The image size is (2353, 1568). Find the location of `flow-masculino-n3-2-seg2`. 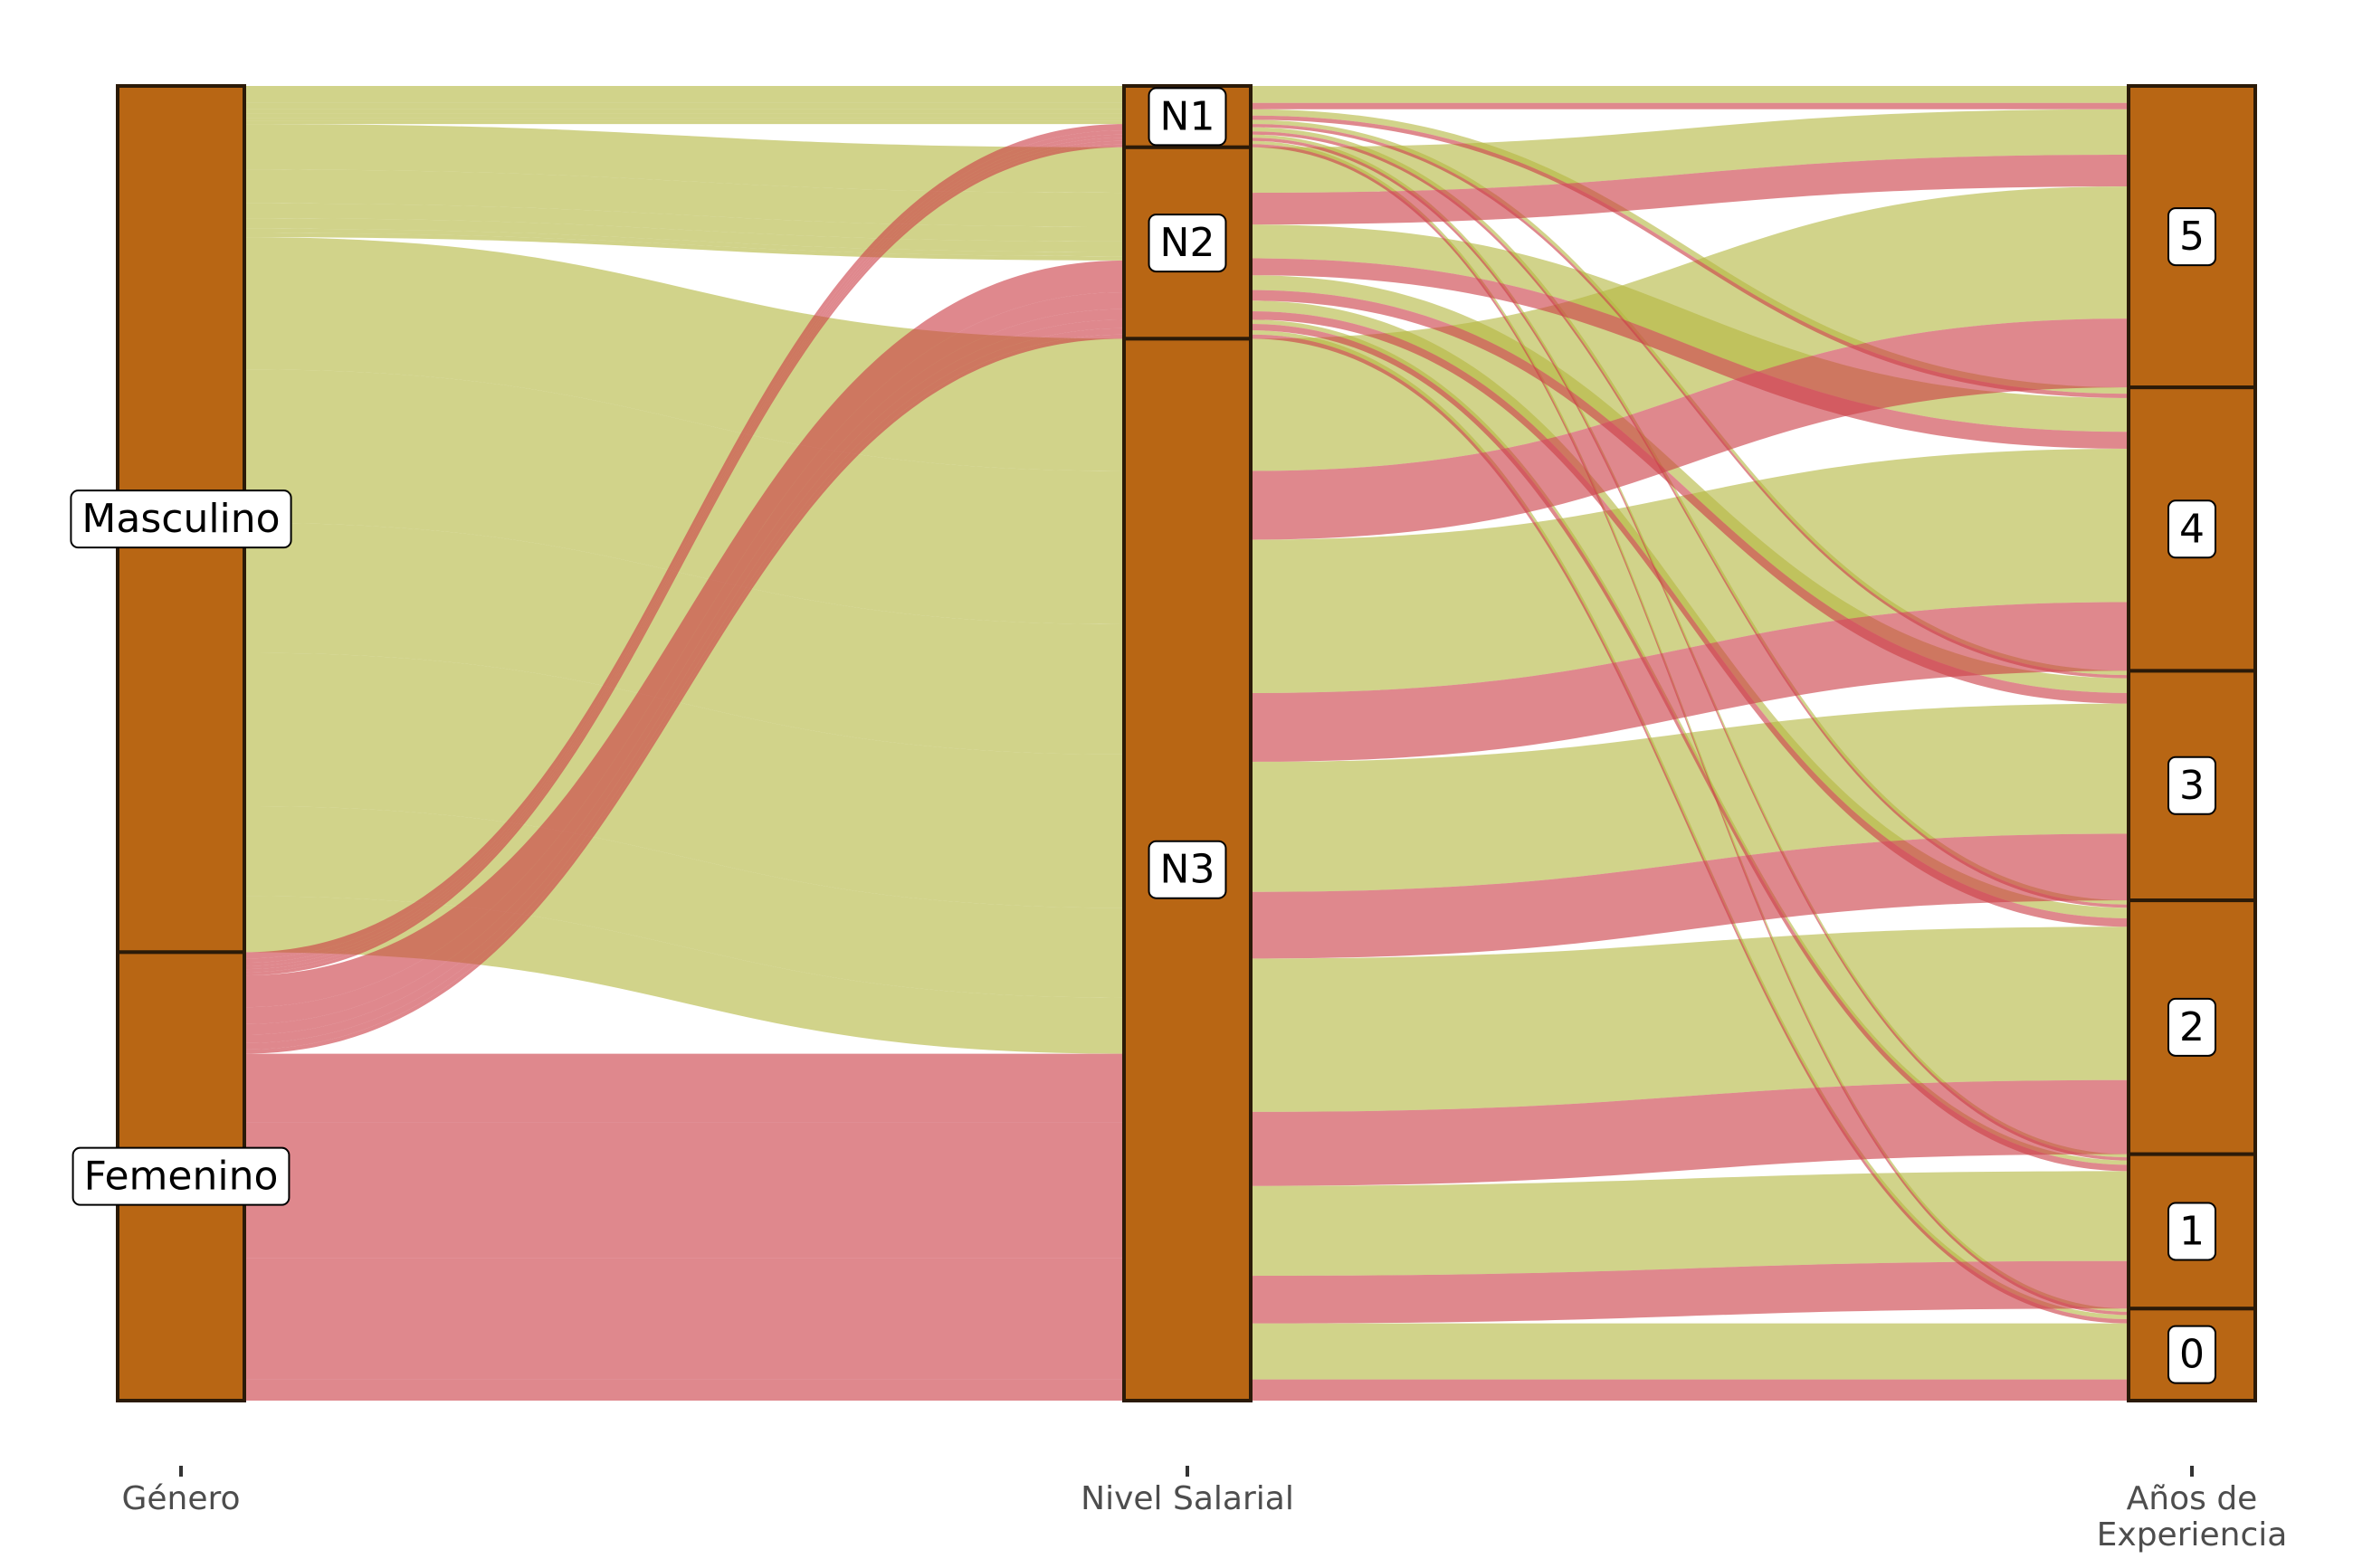

flow-masculino-n3-2-seg2 is located at coordinates (1690, 1020).